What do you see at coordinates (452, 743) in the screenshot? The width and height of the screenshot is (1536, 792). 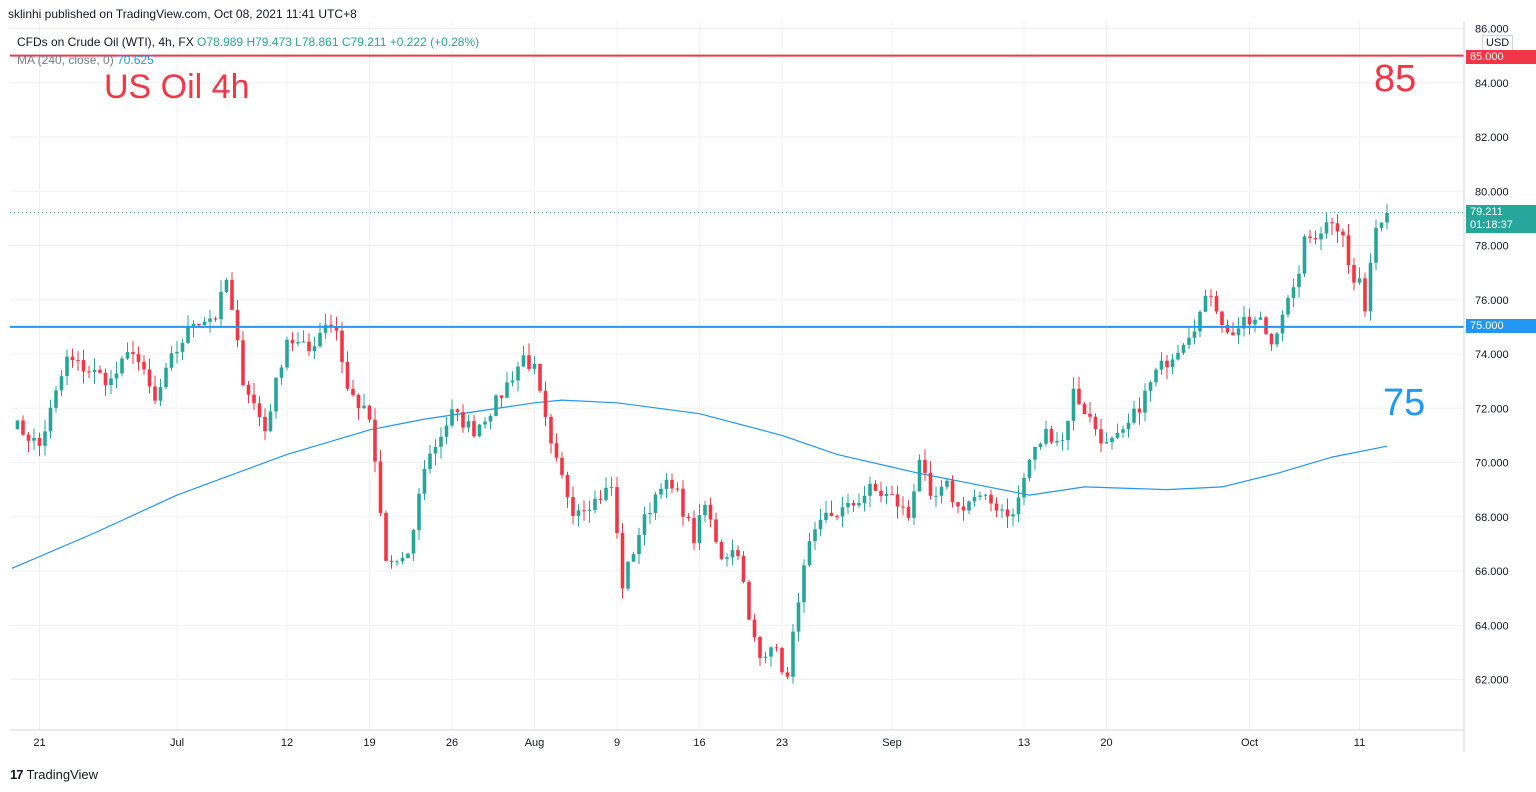 I see `x-tick-label: 26` at bounding box center [452, 743].